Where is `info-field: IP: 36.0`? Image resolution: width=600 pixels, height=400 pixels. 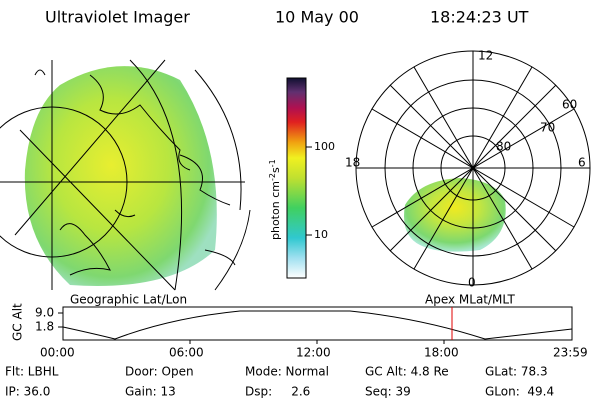
info-field: IP: 36.0 is located at coordinates (27, 392).